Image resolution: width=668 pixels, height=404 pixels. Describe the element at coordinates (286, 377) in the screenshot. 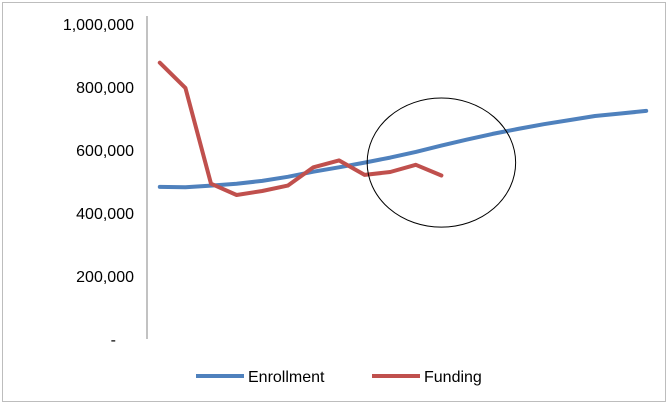

I see `legend-label-enrollment: Enrollment` at that location.